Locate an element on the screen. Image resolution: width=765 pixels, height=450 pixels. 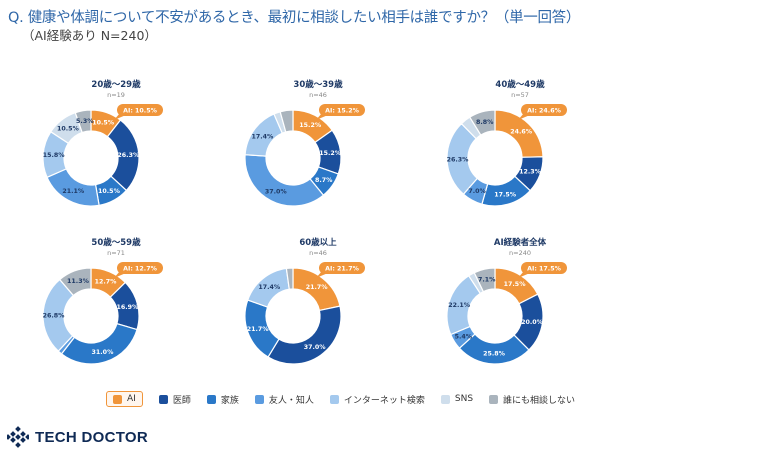
chart-title: 50歳〜59歳 is located at coordinates (116, 243).